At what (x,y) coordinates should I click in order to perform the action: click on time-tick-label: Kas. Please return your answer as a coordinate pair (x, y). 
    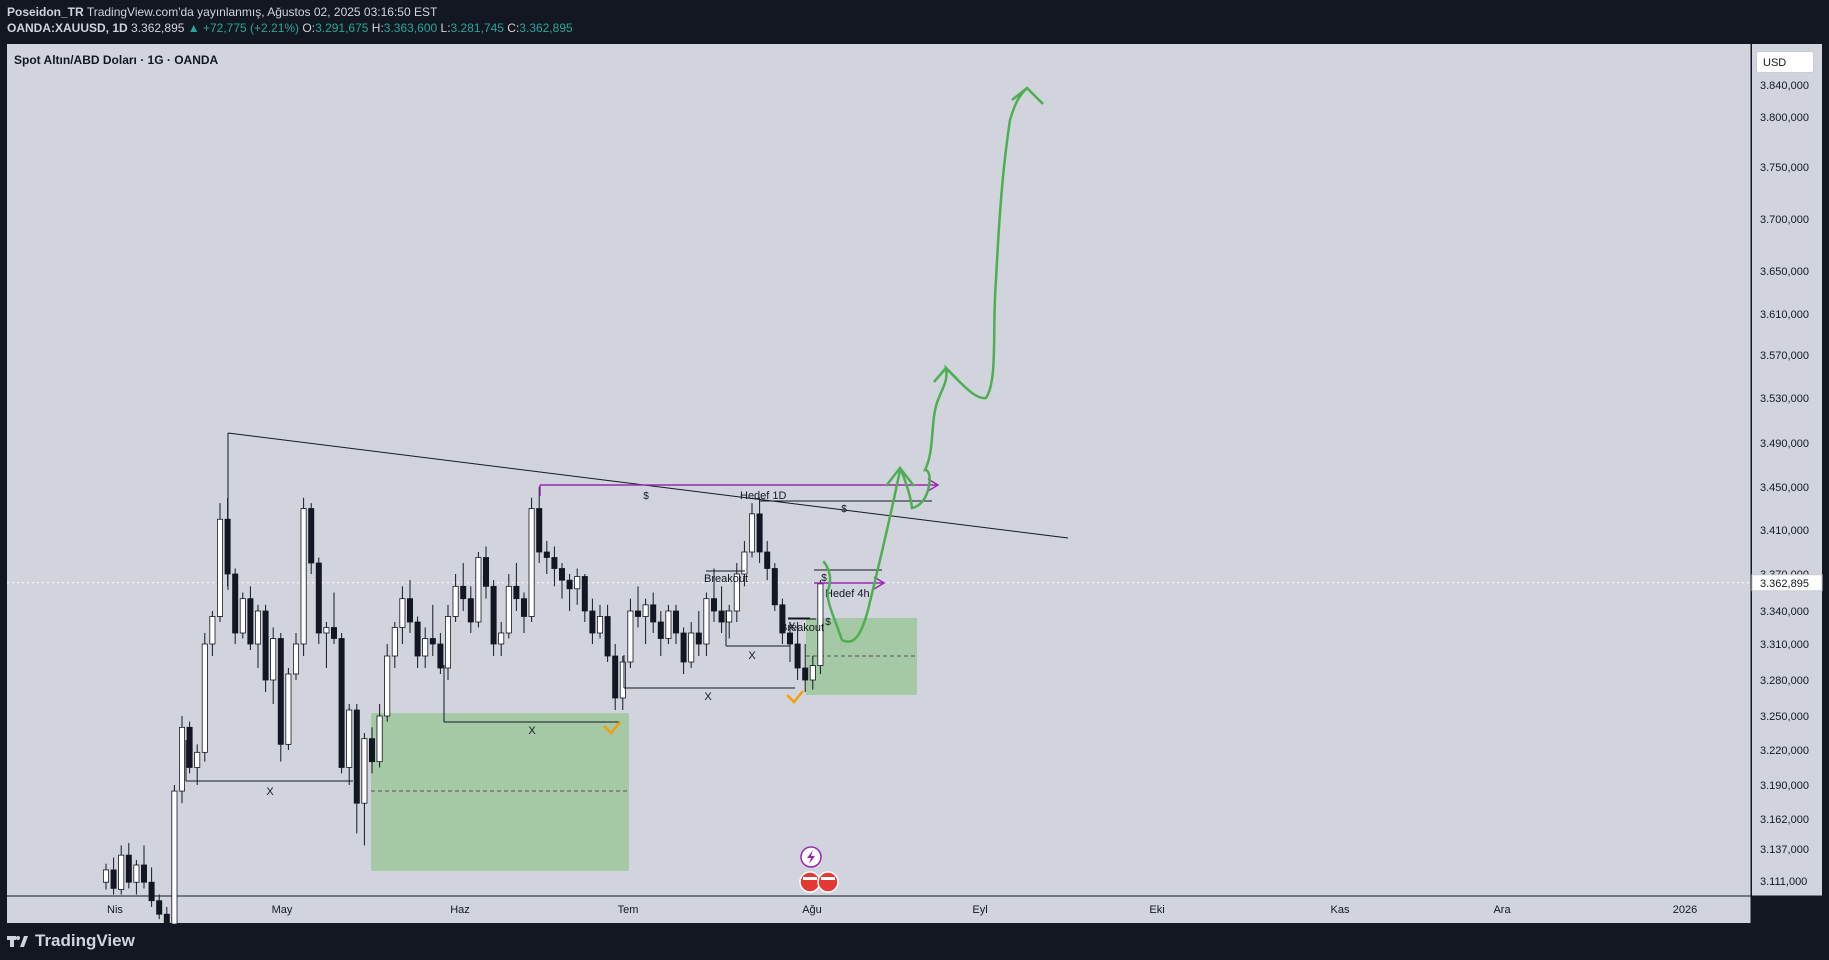
    Looking at the image, I should click on (1340, 910).